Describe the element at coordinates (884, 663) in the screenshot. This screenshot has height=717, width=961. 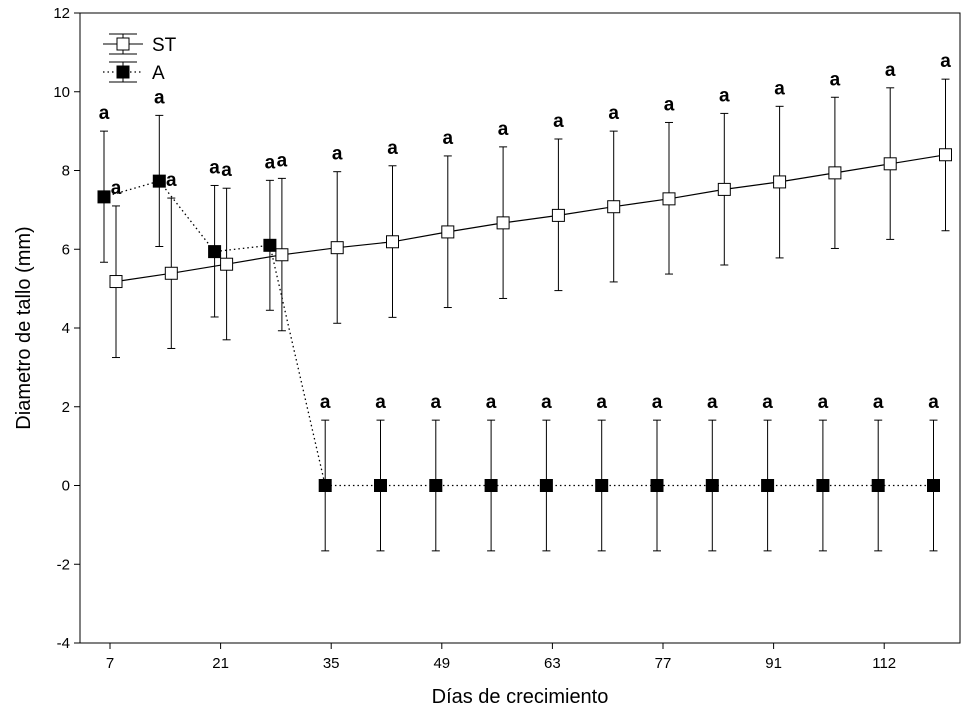
I see `x-tick-label: 112` at that location.